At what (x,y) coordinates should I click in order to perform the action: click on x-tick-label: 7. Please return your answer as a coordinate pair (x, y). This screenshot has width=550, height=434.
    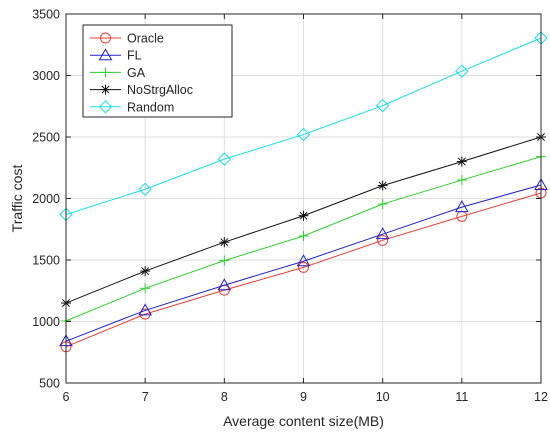
    Looking at the image, I should click on (145, 397).